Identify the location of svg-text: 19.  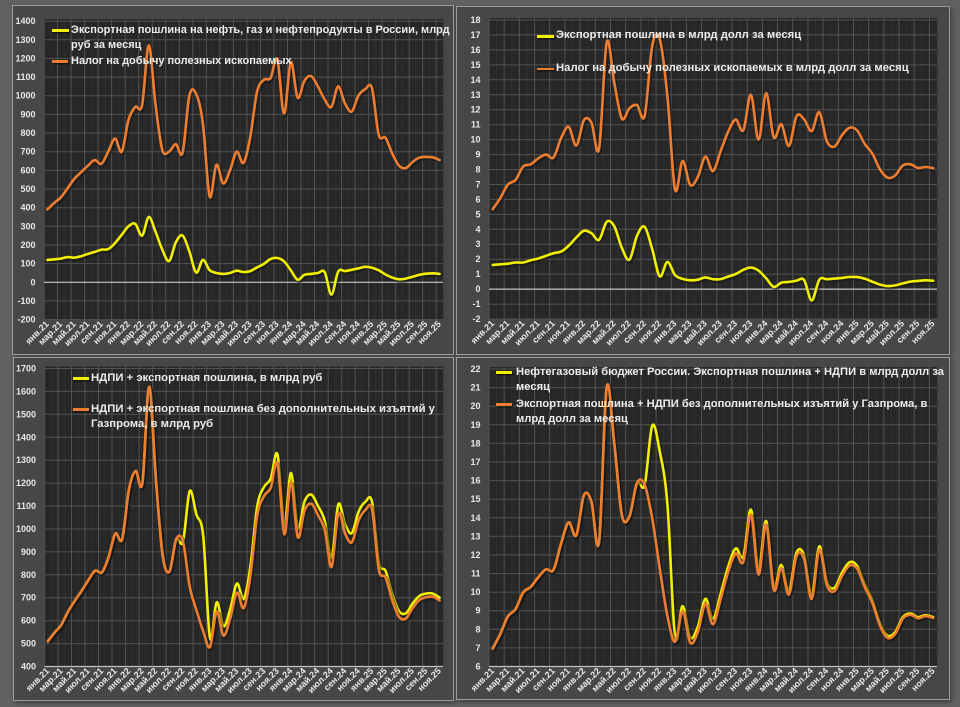
(475, 425).